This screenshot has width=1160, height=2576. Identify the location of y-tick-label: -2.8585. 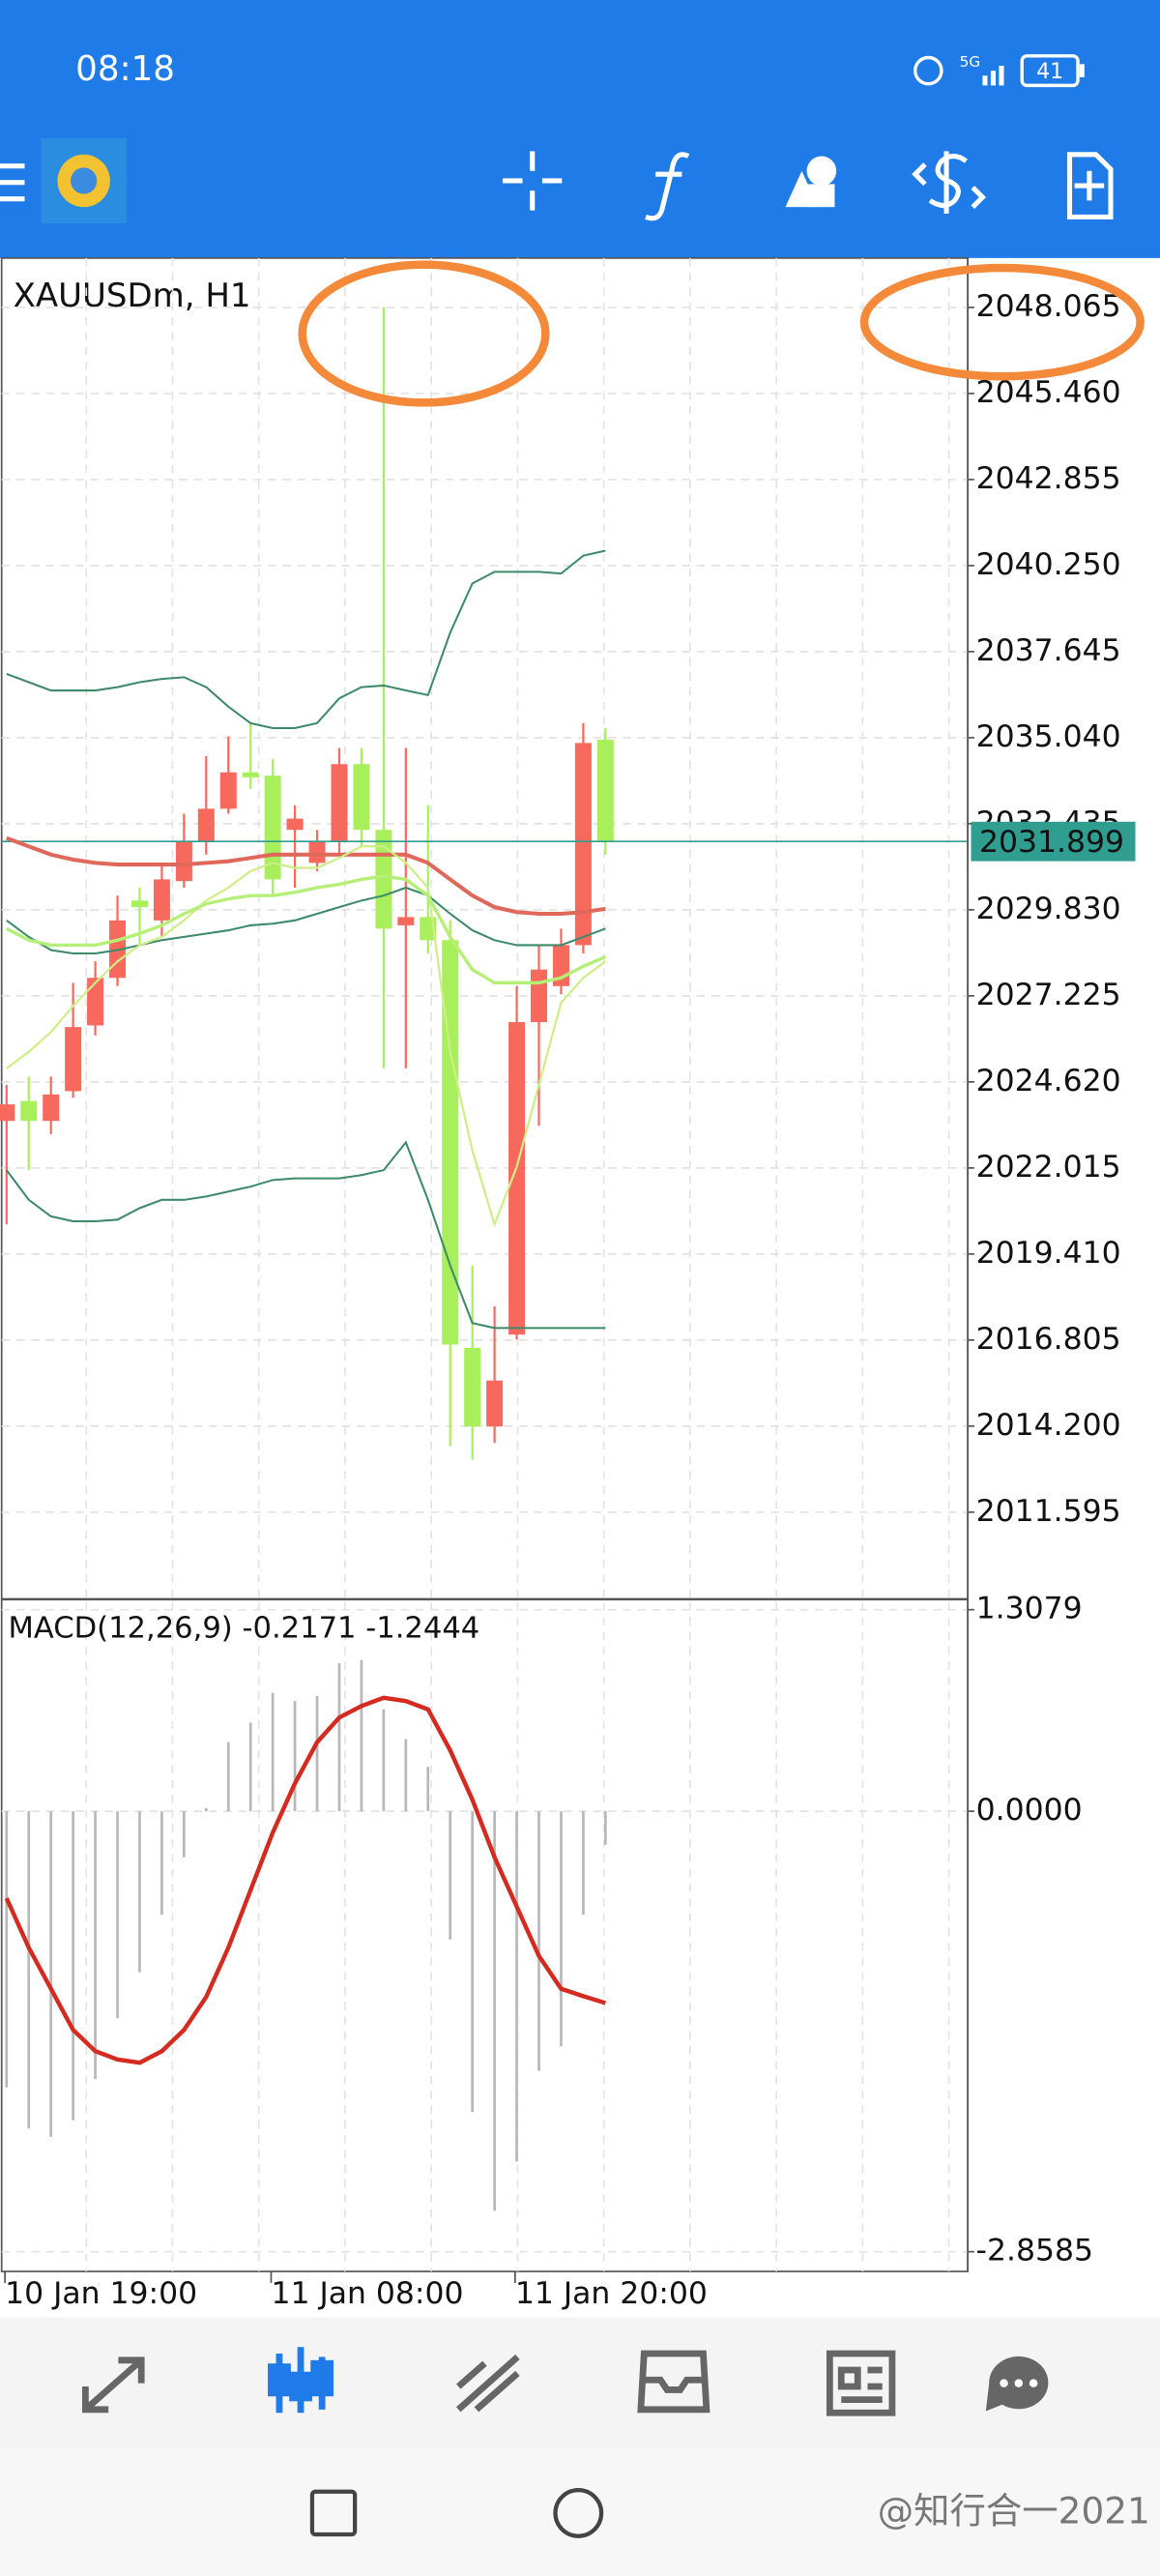
(1034, 2251).